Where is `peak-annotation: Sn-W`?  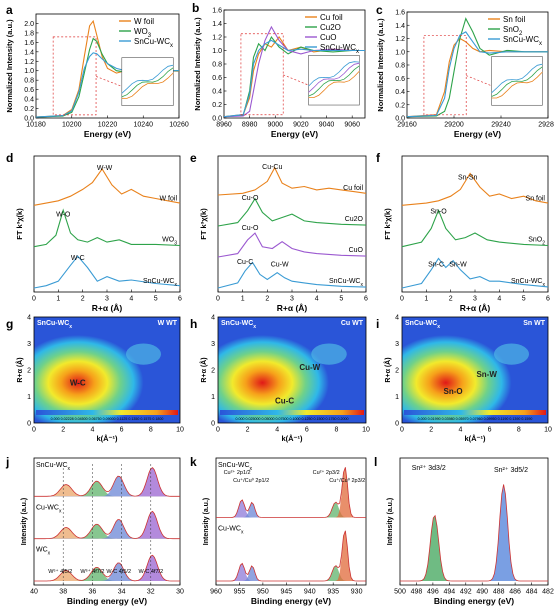 peak-annotation: Sn-W is located at coordinates (458, 265).